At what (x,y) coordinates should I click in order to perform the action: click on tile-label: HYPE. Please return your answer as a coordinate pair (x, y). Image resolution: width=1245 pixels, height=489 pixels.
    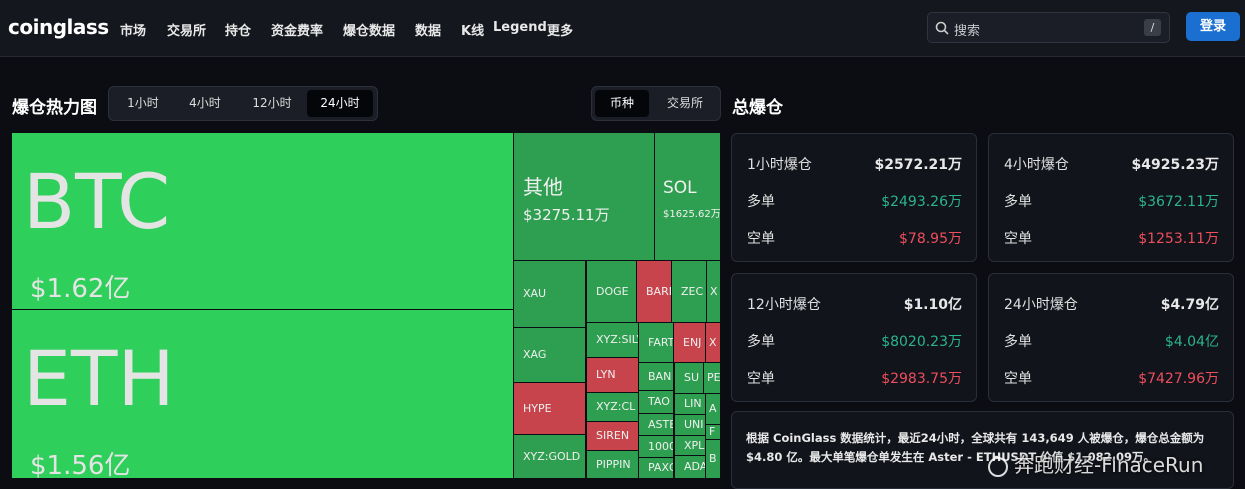
    Looking at the image, I should click on (537, 408).